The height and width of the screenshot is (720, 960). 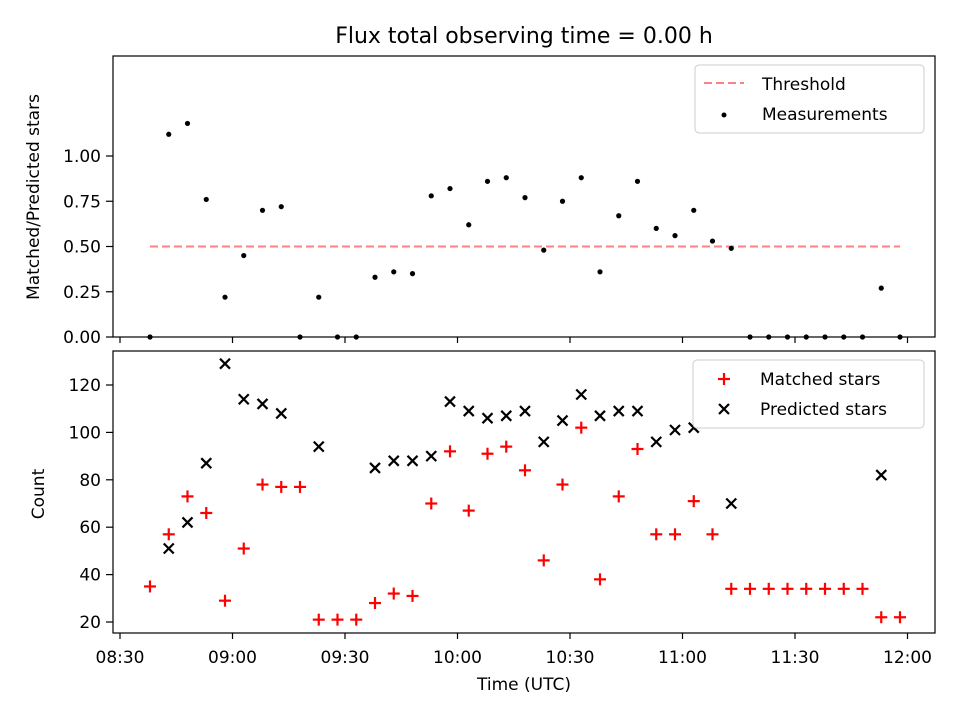 I want to click on y-tick-label: 20, so click(x=90, y=623).